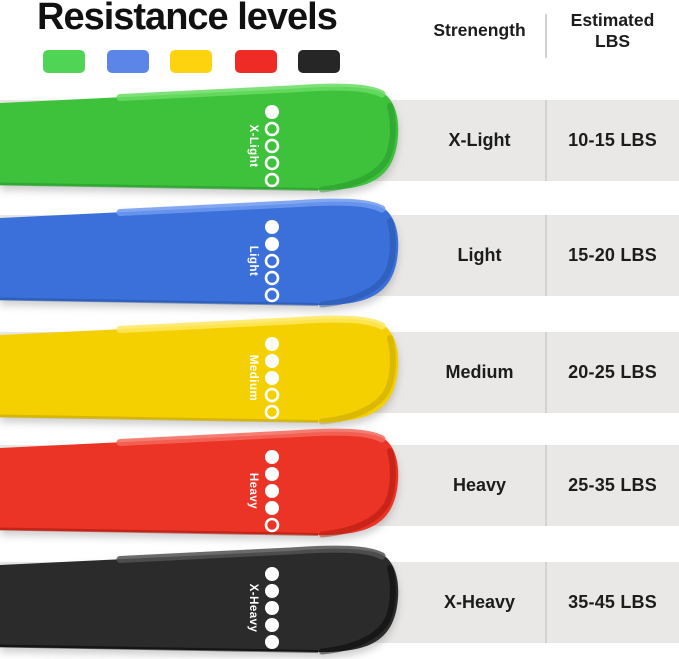 The width and height of the screenshot is (679, 659). What do you see at coordinates (64, 61) in the screenshot?
I see `color-swatch-x-light` at bounding box center [64, 61].